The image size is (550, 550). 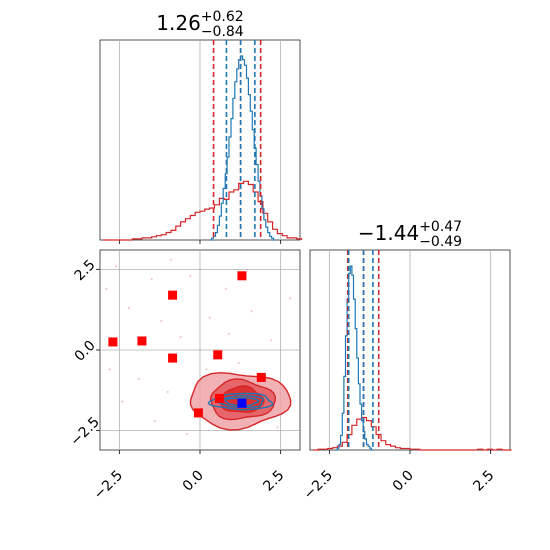 I want to click on param2-red-histogram, so click(x=412, y=433).